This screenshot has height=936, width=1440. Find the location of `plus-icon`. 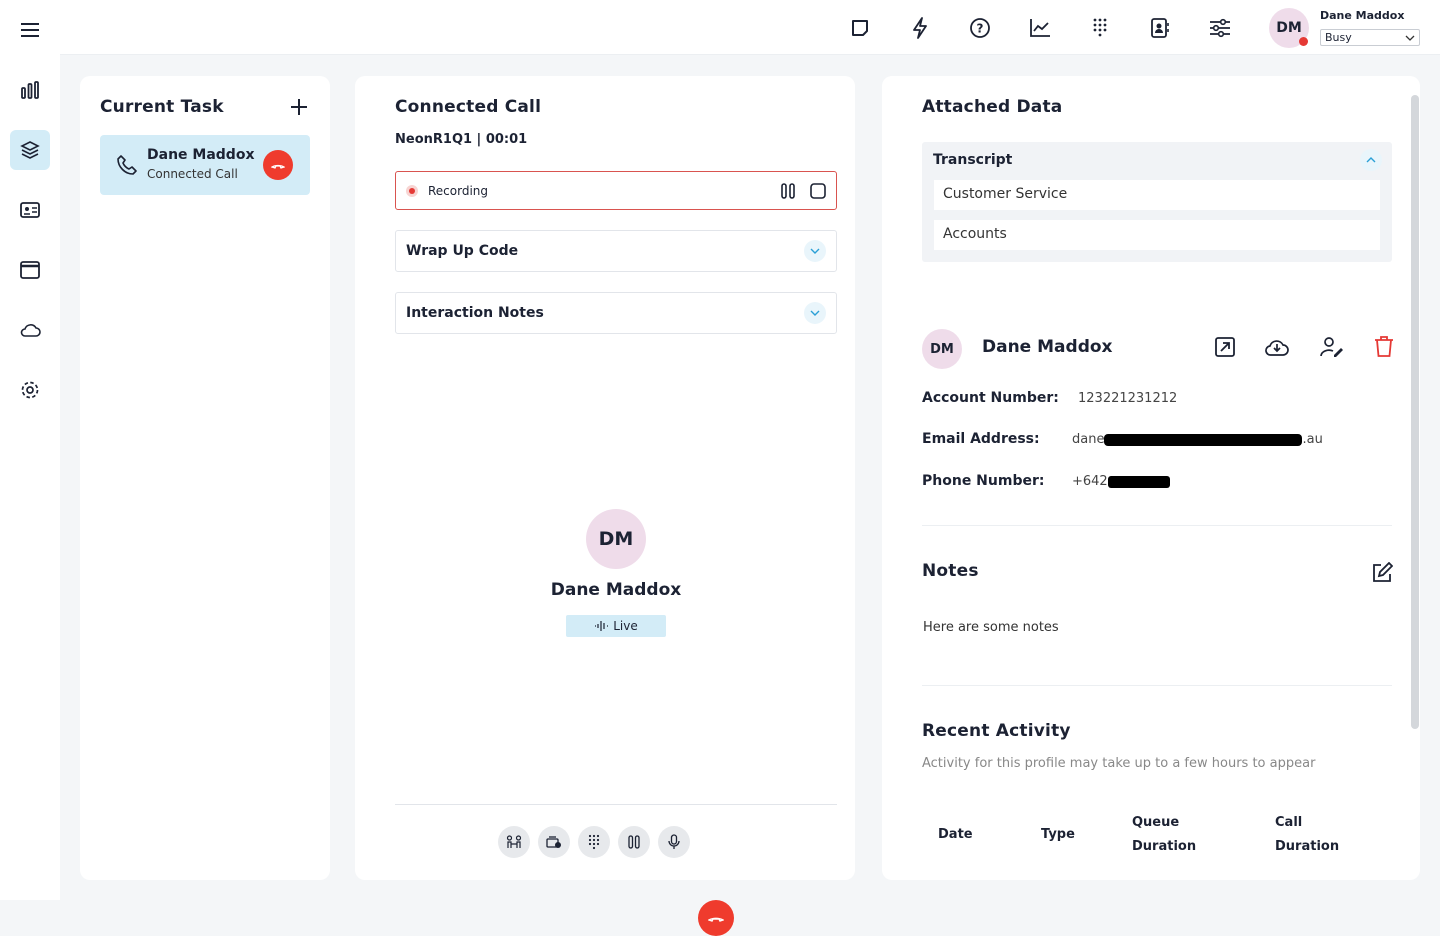

plus-icon is located at coordinates (299, 107).